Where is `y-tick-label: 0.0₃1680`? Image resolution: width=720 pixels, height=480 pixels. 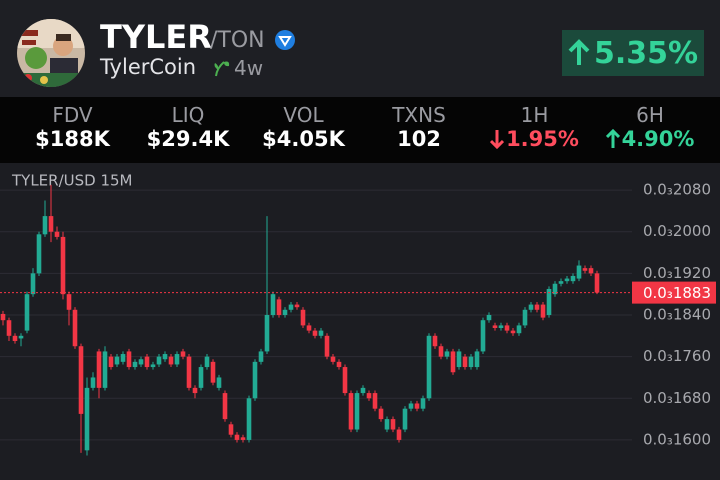 y-tick-label: 0.0₃1680 is located at coordinates (677, 398).